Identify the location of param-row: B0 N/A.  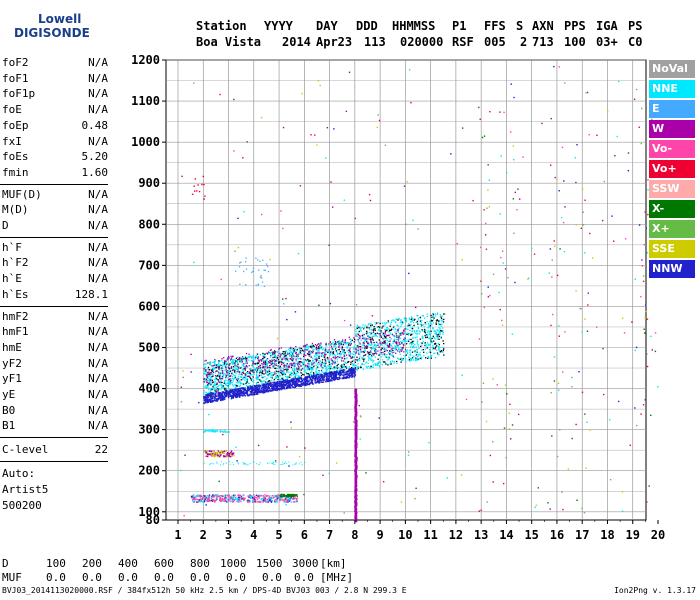
(55, 411).